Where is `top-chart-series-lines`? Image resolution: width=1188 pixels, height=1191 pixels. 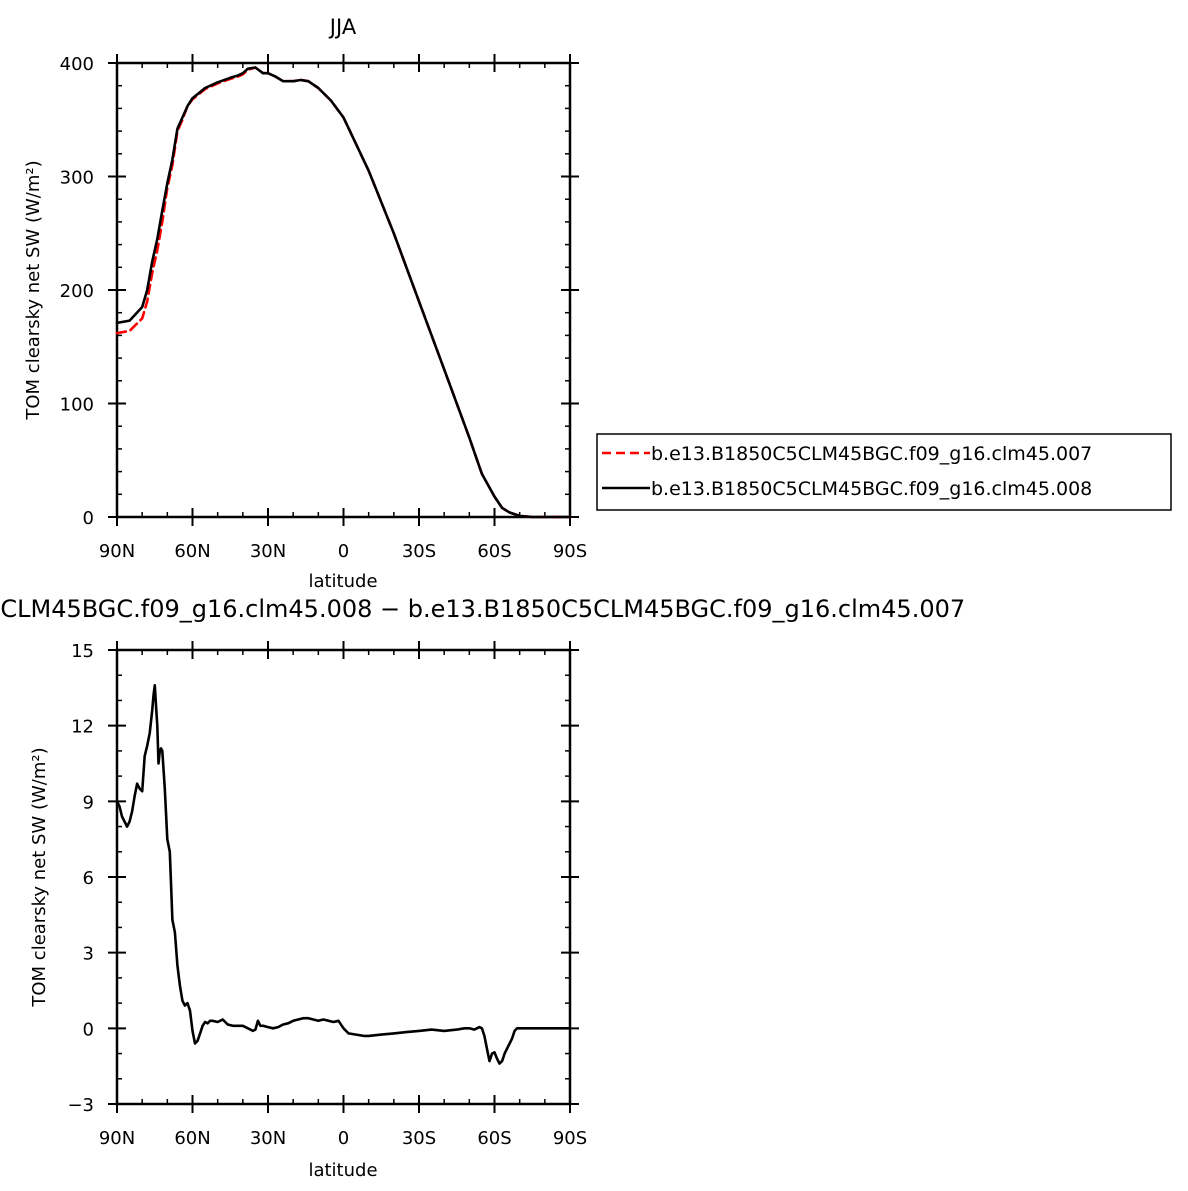
top-chart-series-lines is located at coordinates (343, 292).